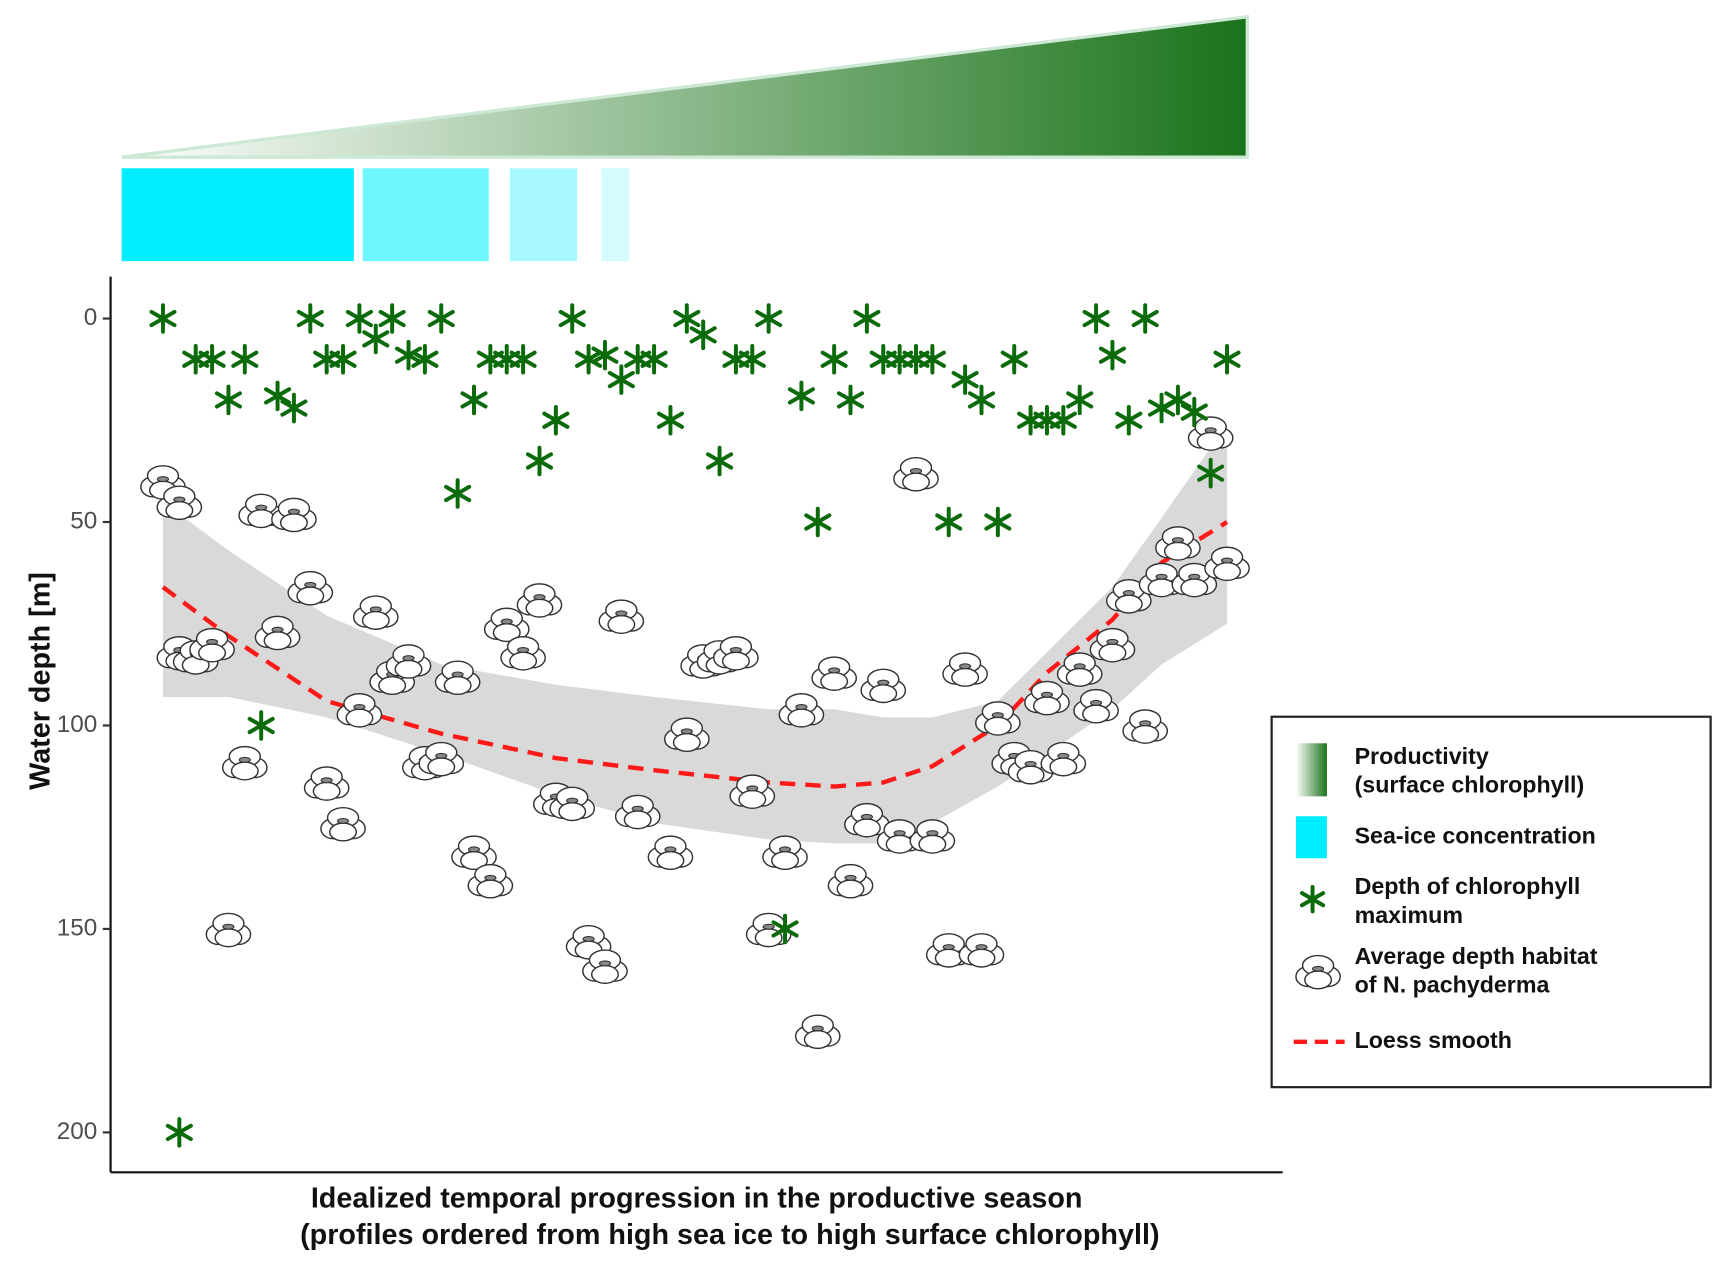  What do you see at coordinates (77, 1131) in the screenshot?
I see `y-tick-label: 200` at bounding box center [77, 1131].